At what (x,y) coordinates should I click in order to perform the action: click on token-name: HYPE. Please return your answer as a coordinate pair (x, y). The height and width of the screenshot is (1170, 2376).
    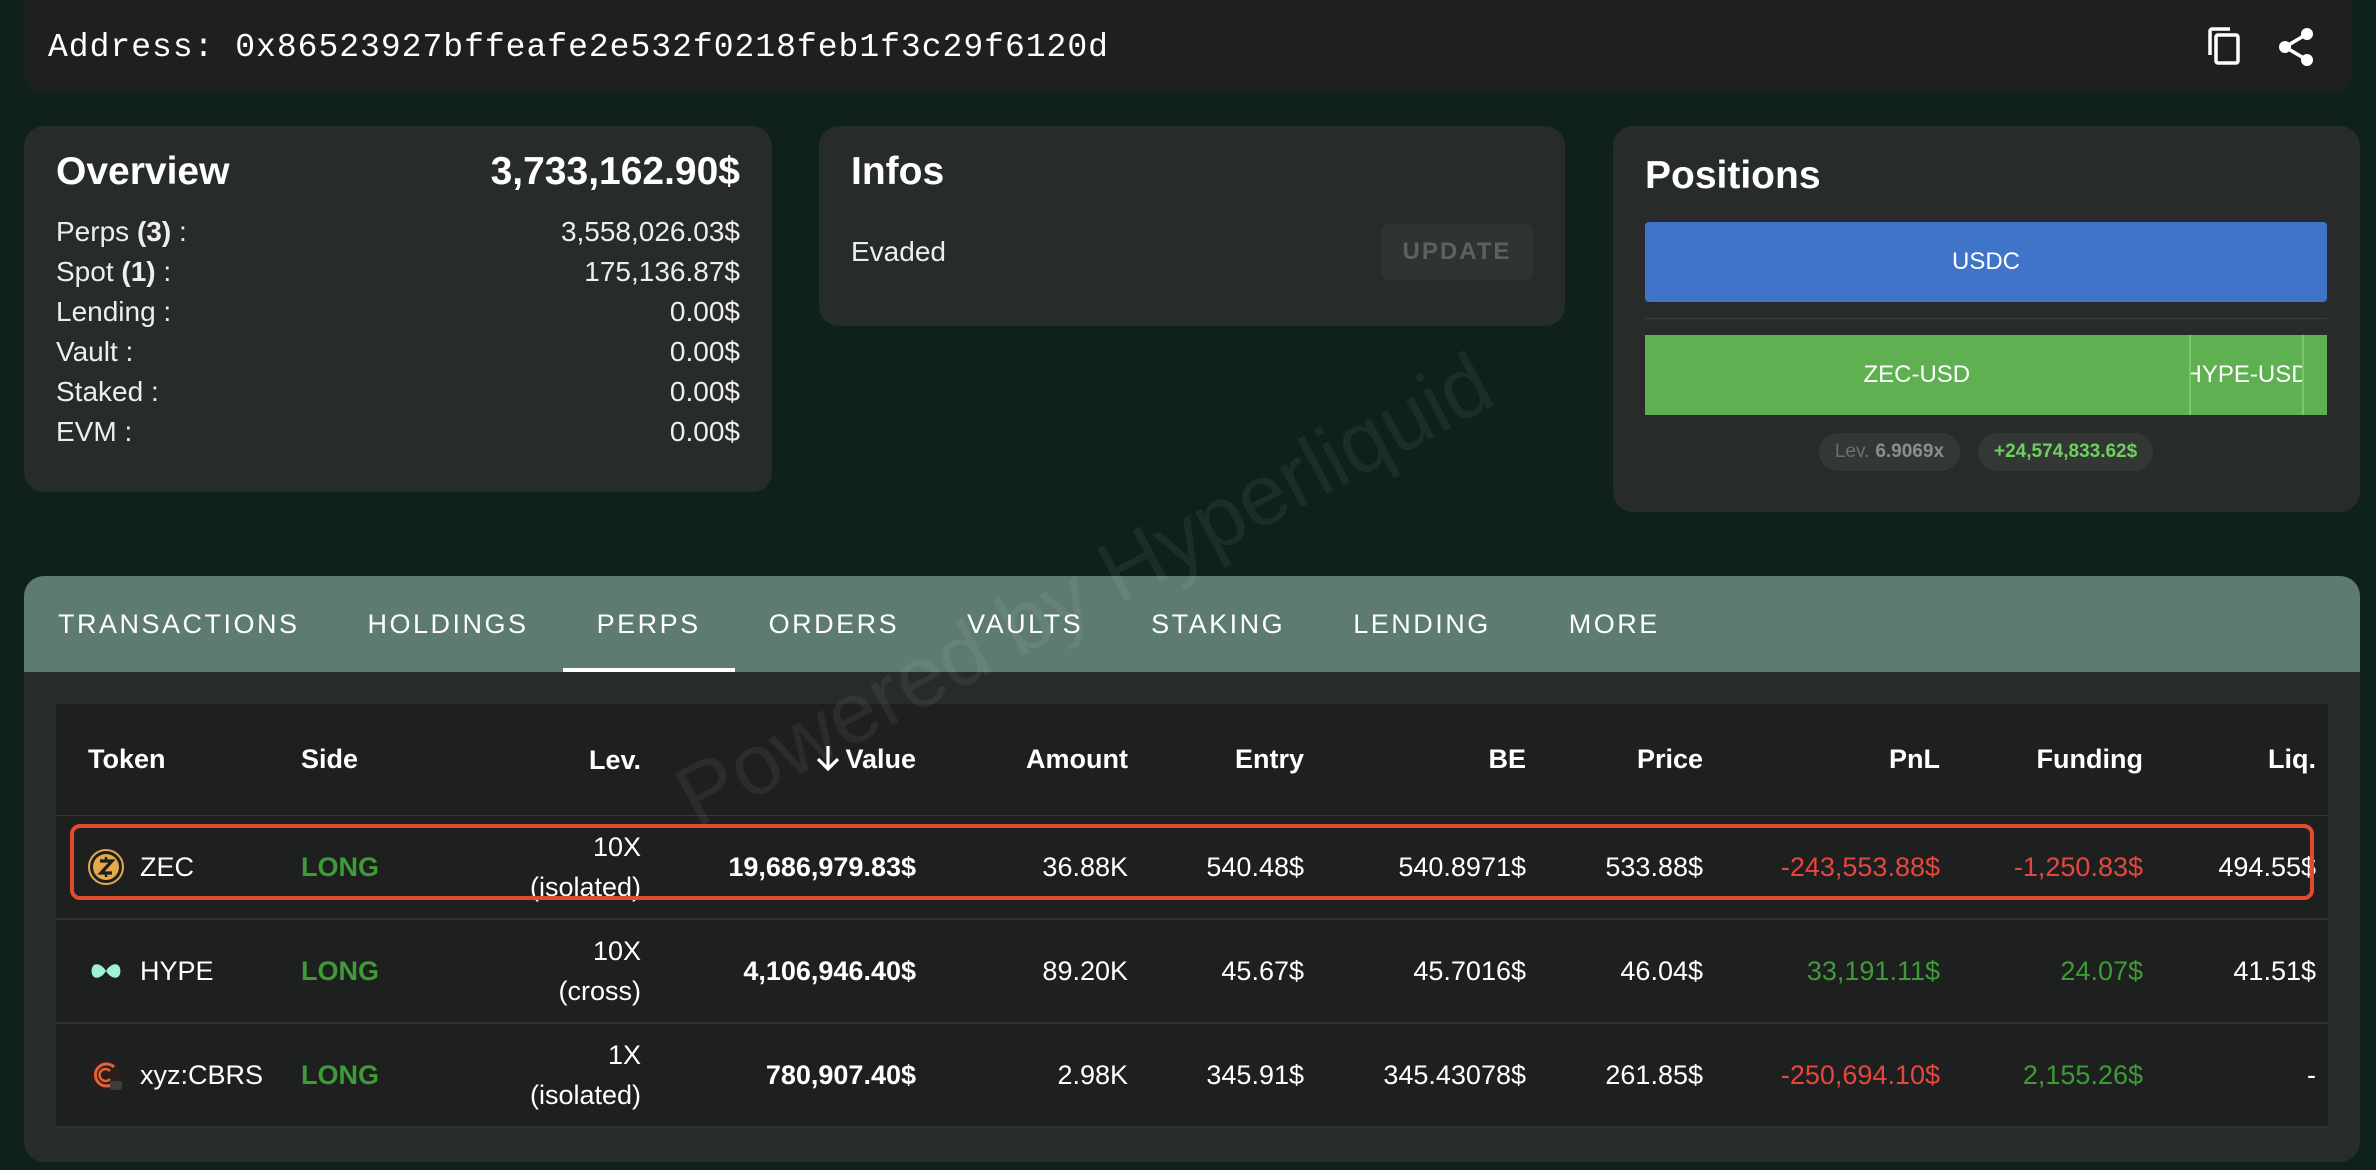
    Looking at the image, I should click on (177, 970).